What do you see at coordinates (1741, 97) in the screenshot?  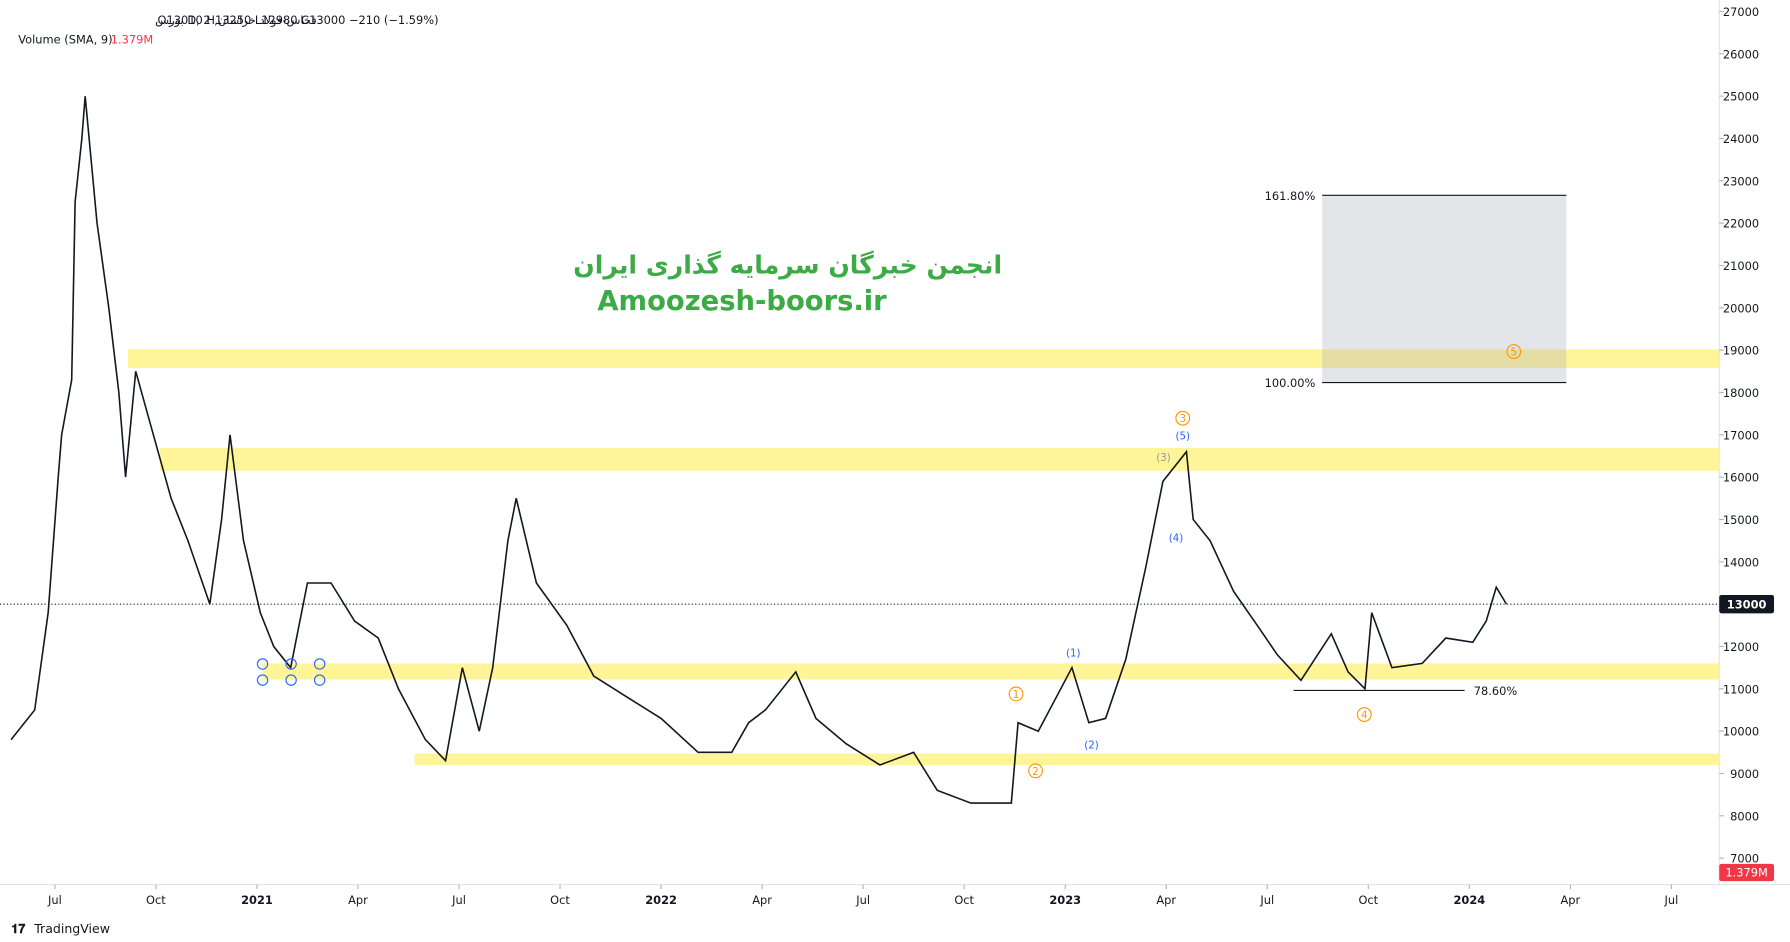 I see `y-tick-label: 25000` at bounding box center [1741, 97].